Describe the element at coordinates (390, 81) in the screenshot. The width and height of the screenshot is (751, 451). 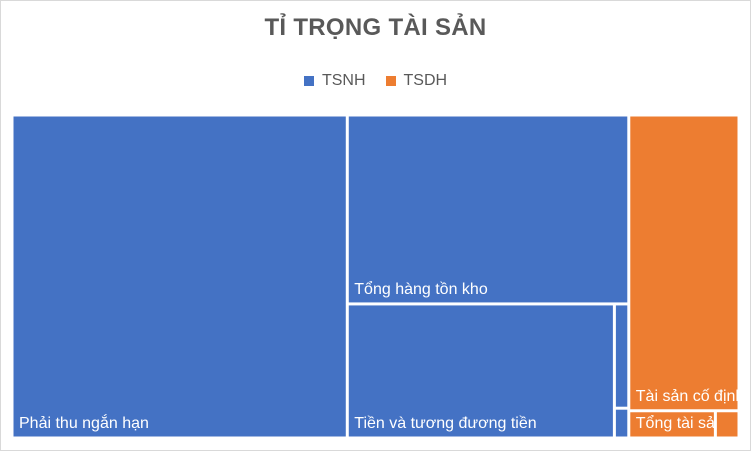
I see `legend-swatch-tsdh` at that location.